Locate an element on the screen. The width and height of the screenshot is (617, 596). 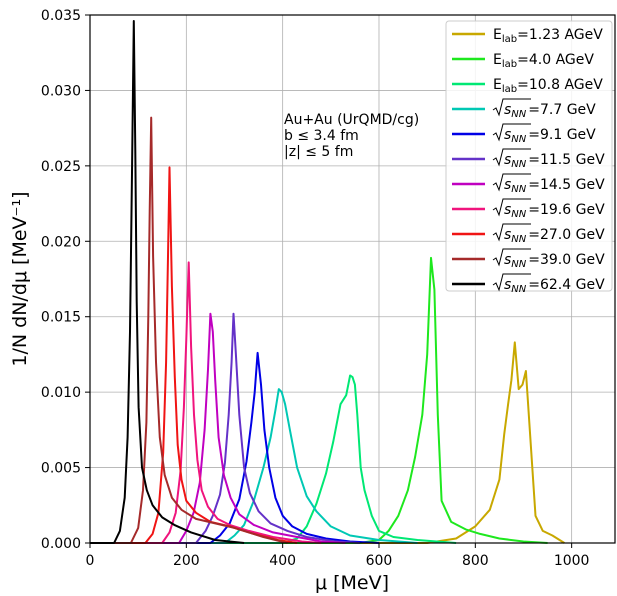
x-tick-label: 200 is located at coordinates (186, 561).